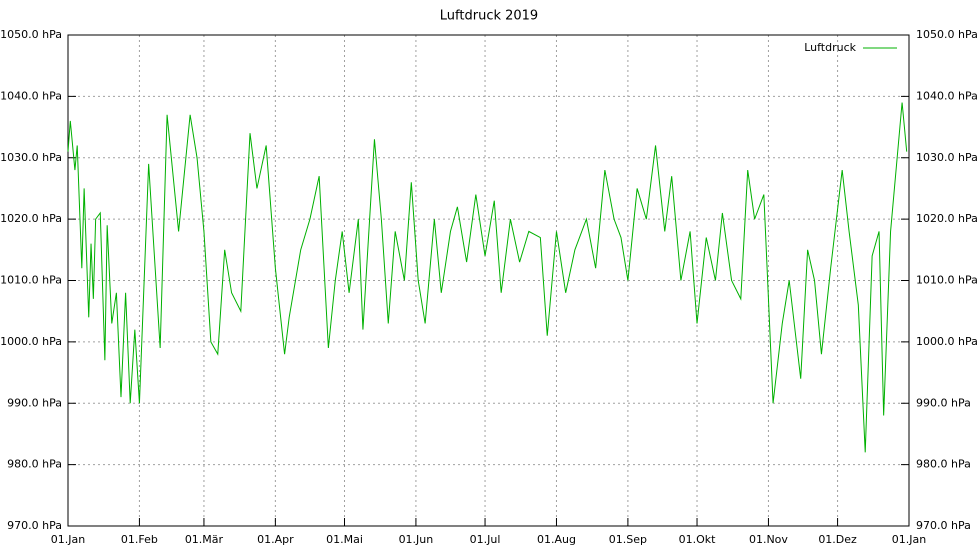 This screenshot has height=550, width=980. I want to click on x-tick-label: 01.Dez, so click(837, 539).